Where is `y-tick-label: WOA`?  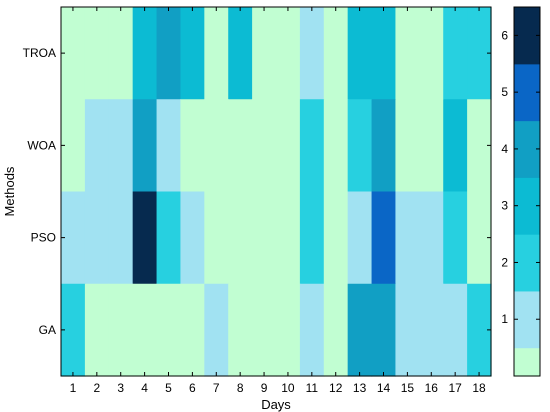 y-tick-label: WOA is located at coordinates (41, 145).